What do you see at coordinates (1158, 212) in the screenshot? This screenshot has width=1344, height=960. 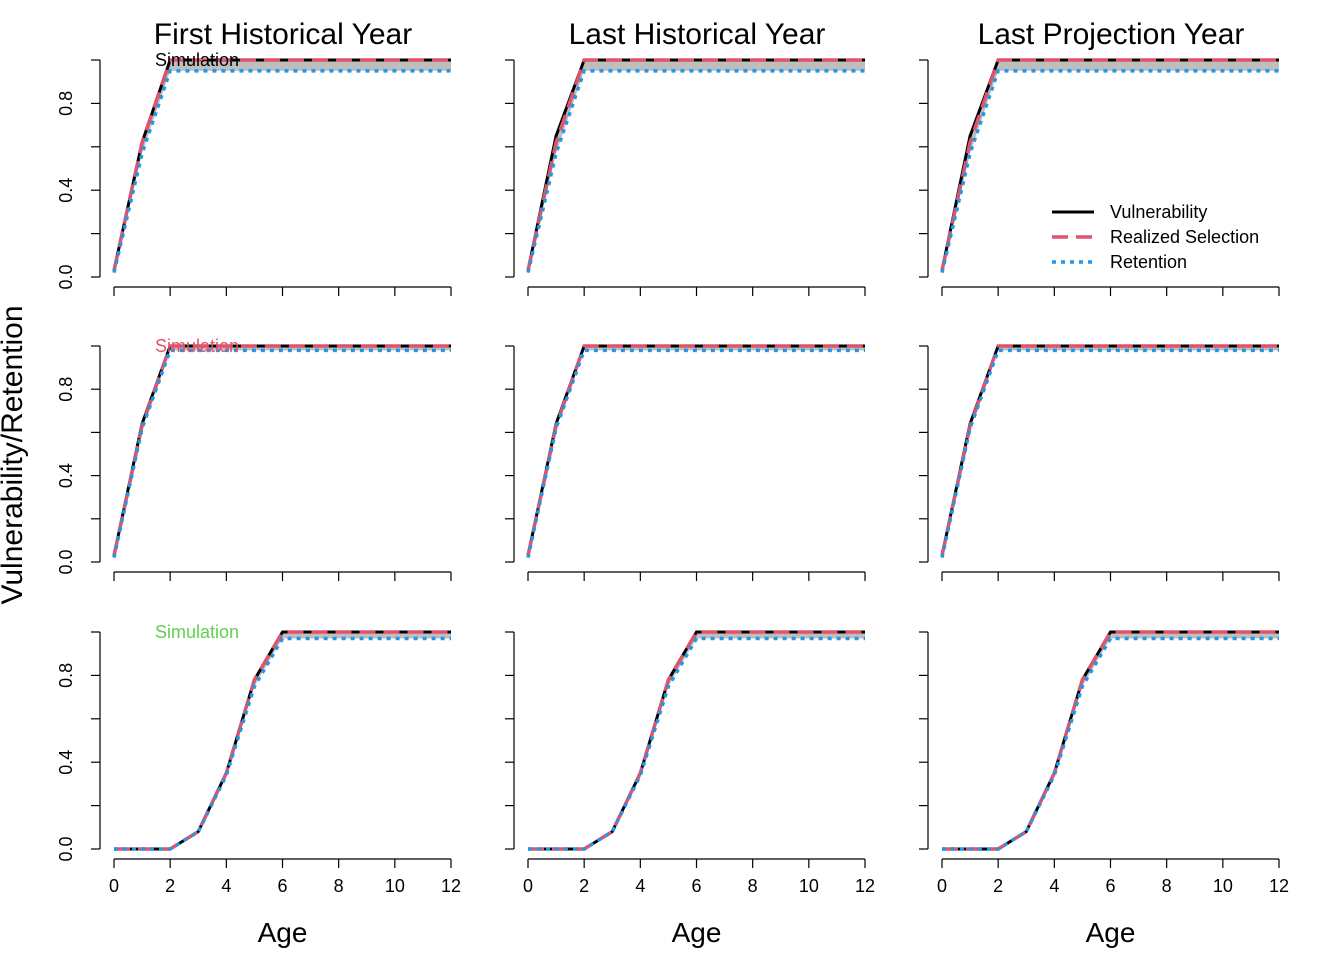 I see `legend-label-vulnerability: Vulnerability` at bounding box center [1158, 212].